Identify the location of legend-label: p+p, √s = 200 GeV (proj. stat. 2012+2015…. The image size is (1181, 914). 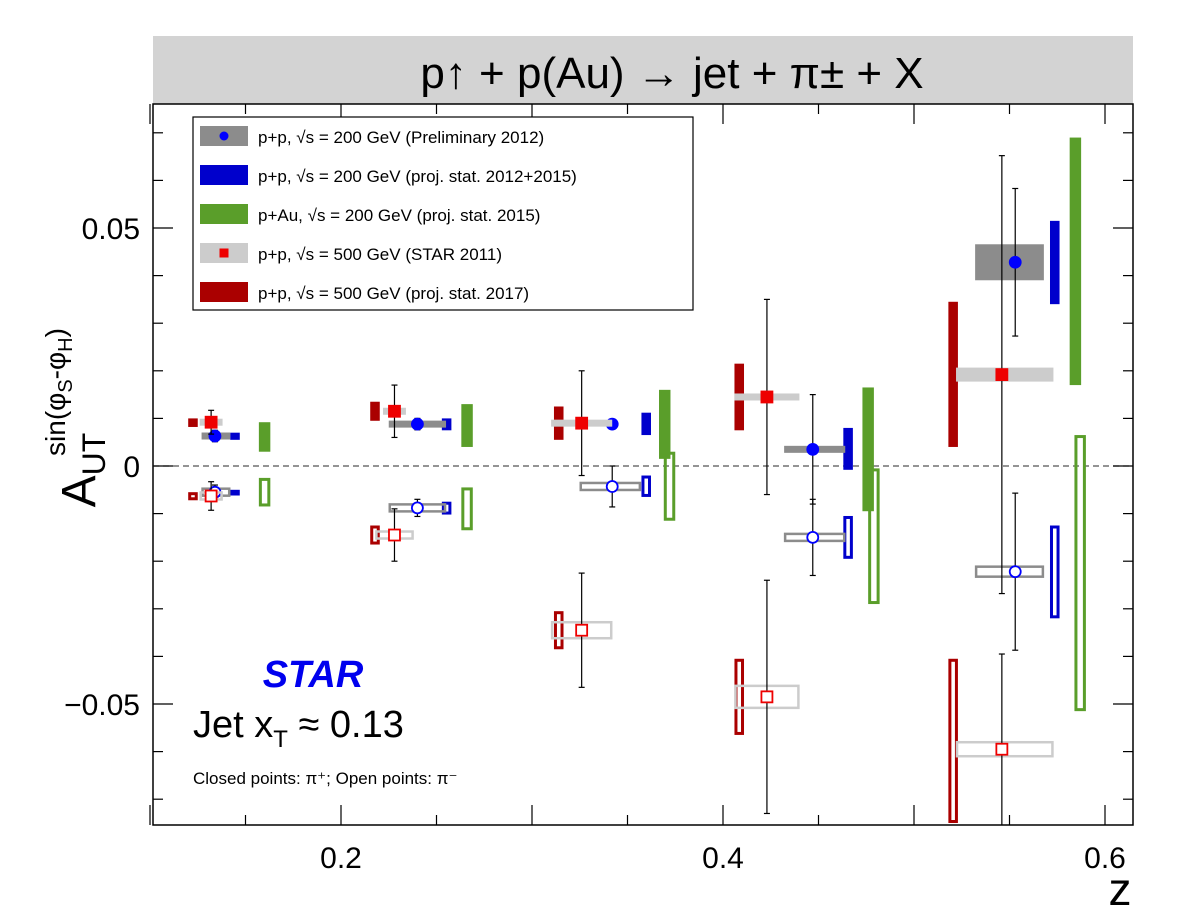
(417, 176).